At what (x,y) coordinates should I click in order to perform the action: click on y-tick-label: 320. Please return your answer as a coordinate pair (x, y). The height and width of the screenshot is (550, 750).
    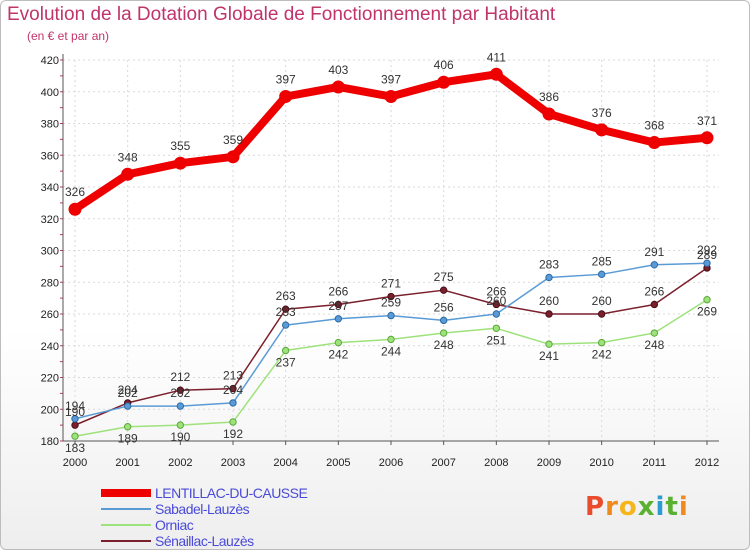
    Looking at the image, I should click on (50, 220).